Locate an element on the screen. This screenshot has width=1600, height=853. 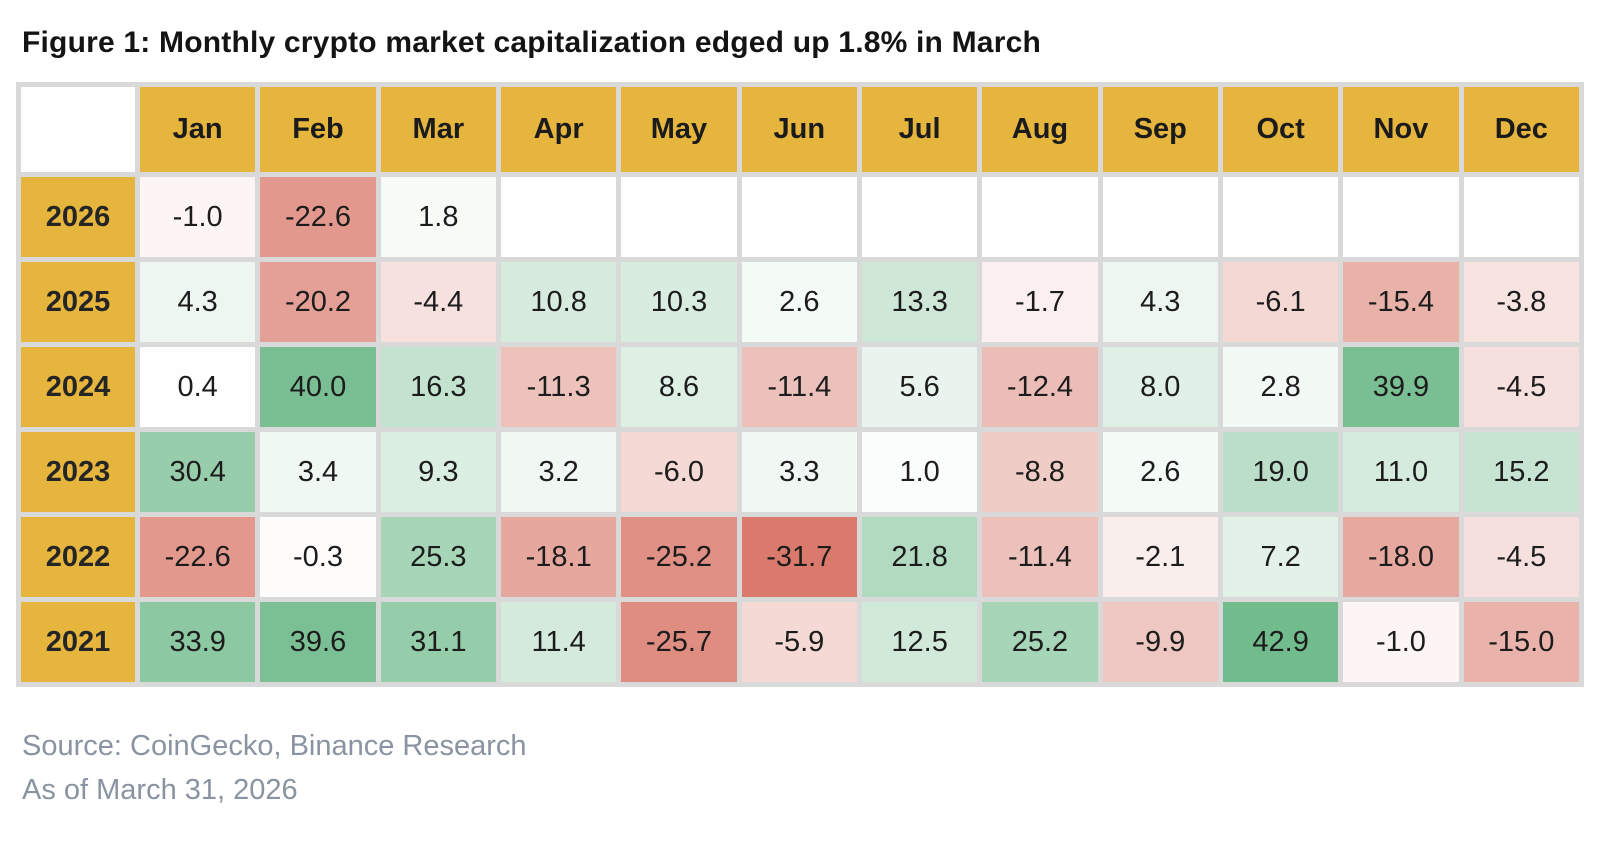
heatmap-cell-2021-apr: 11.4 is located at coordinates (558, 642).